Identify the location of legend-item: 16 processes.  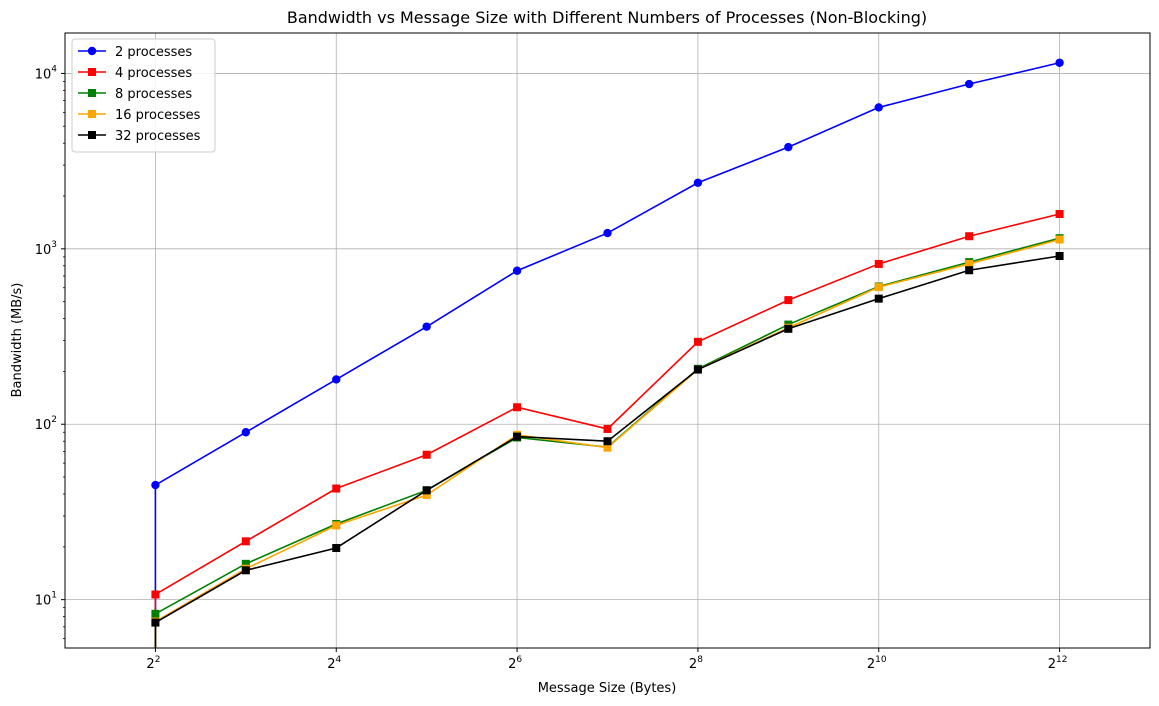
(139, 115).